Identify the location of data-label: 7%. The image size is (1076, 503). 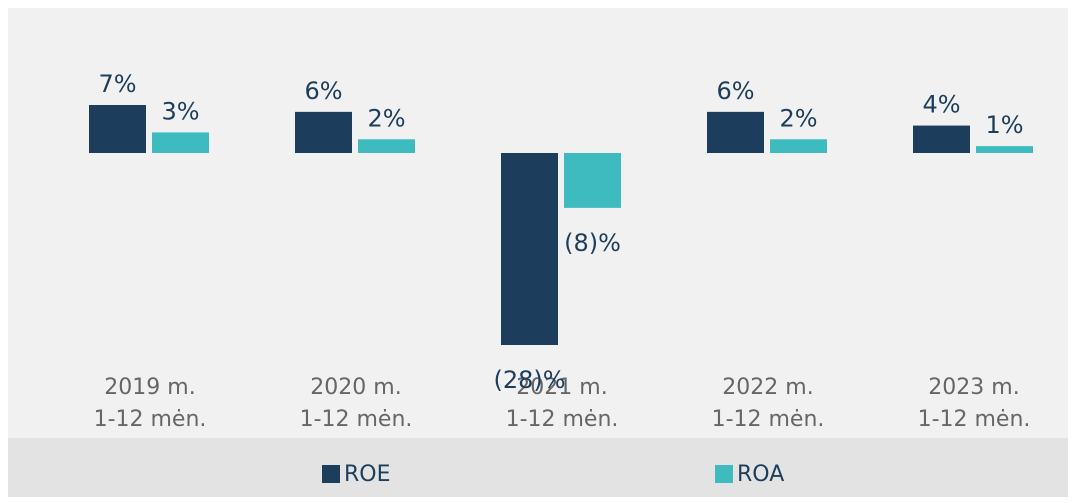
(117, 84).